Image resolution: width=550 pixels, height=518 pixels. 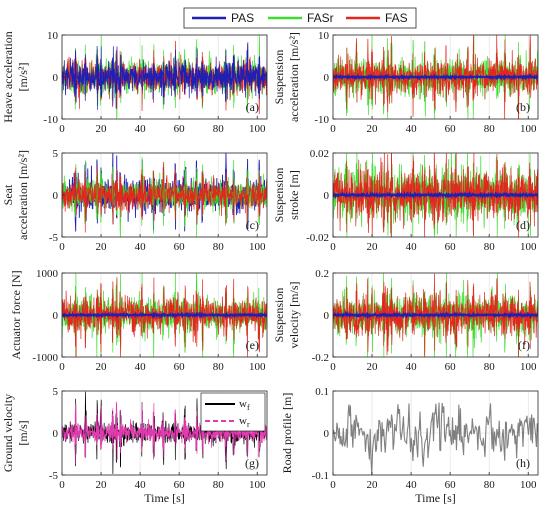 What do you see at coordinates (8, 194) in the screenshot?
I see `y-axis-label: Seat` at bounding box center [8, 194].